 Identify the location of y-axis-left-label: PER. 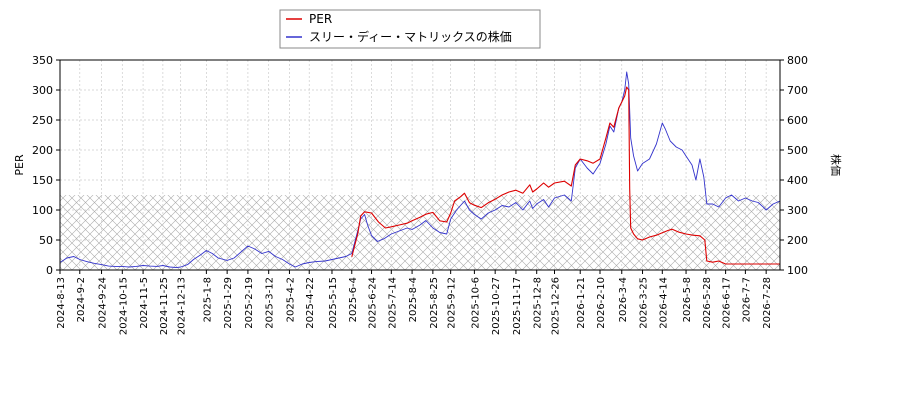
(19, 165).